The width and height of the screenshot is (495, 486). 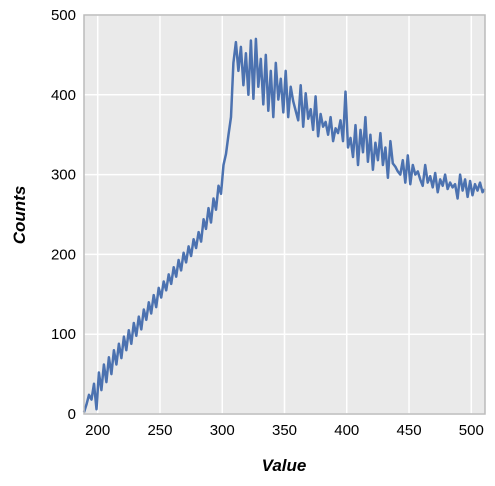 I want to click on x-tick-label: 250, so click(x=159, y=430).